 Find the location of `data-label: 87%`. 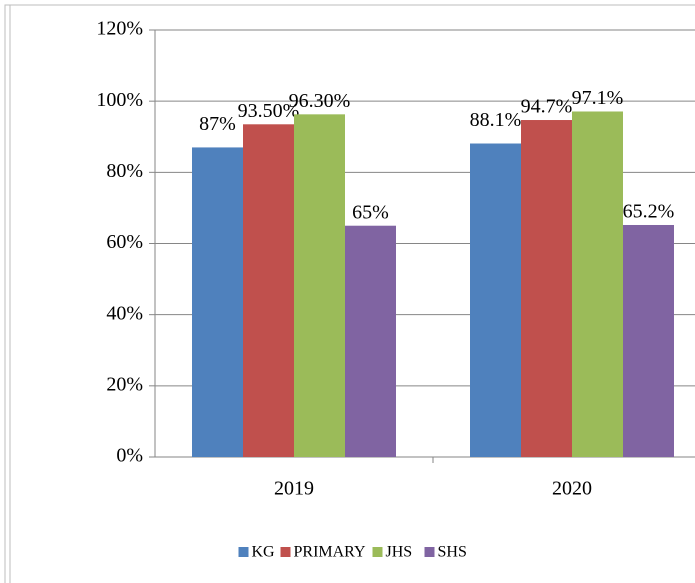

data-label: 87% is located at coordinates (217, 124).